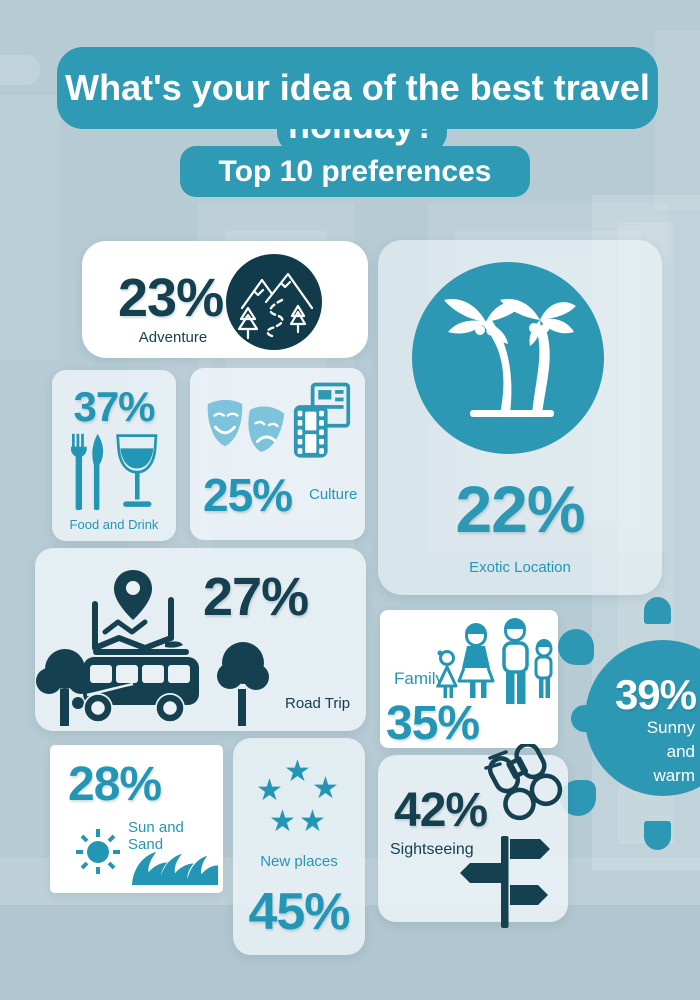 Image resolution: width=700 pixels, height=1000 pixels. I want to click on bus-trees-icon, so click(169, 681).